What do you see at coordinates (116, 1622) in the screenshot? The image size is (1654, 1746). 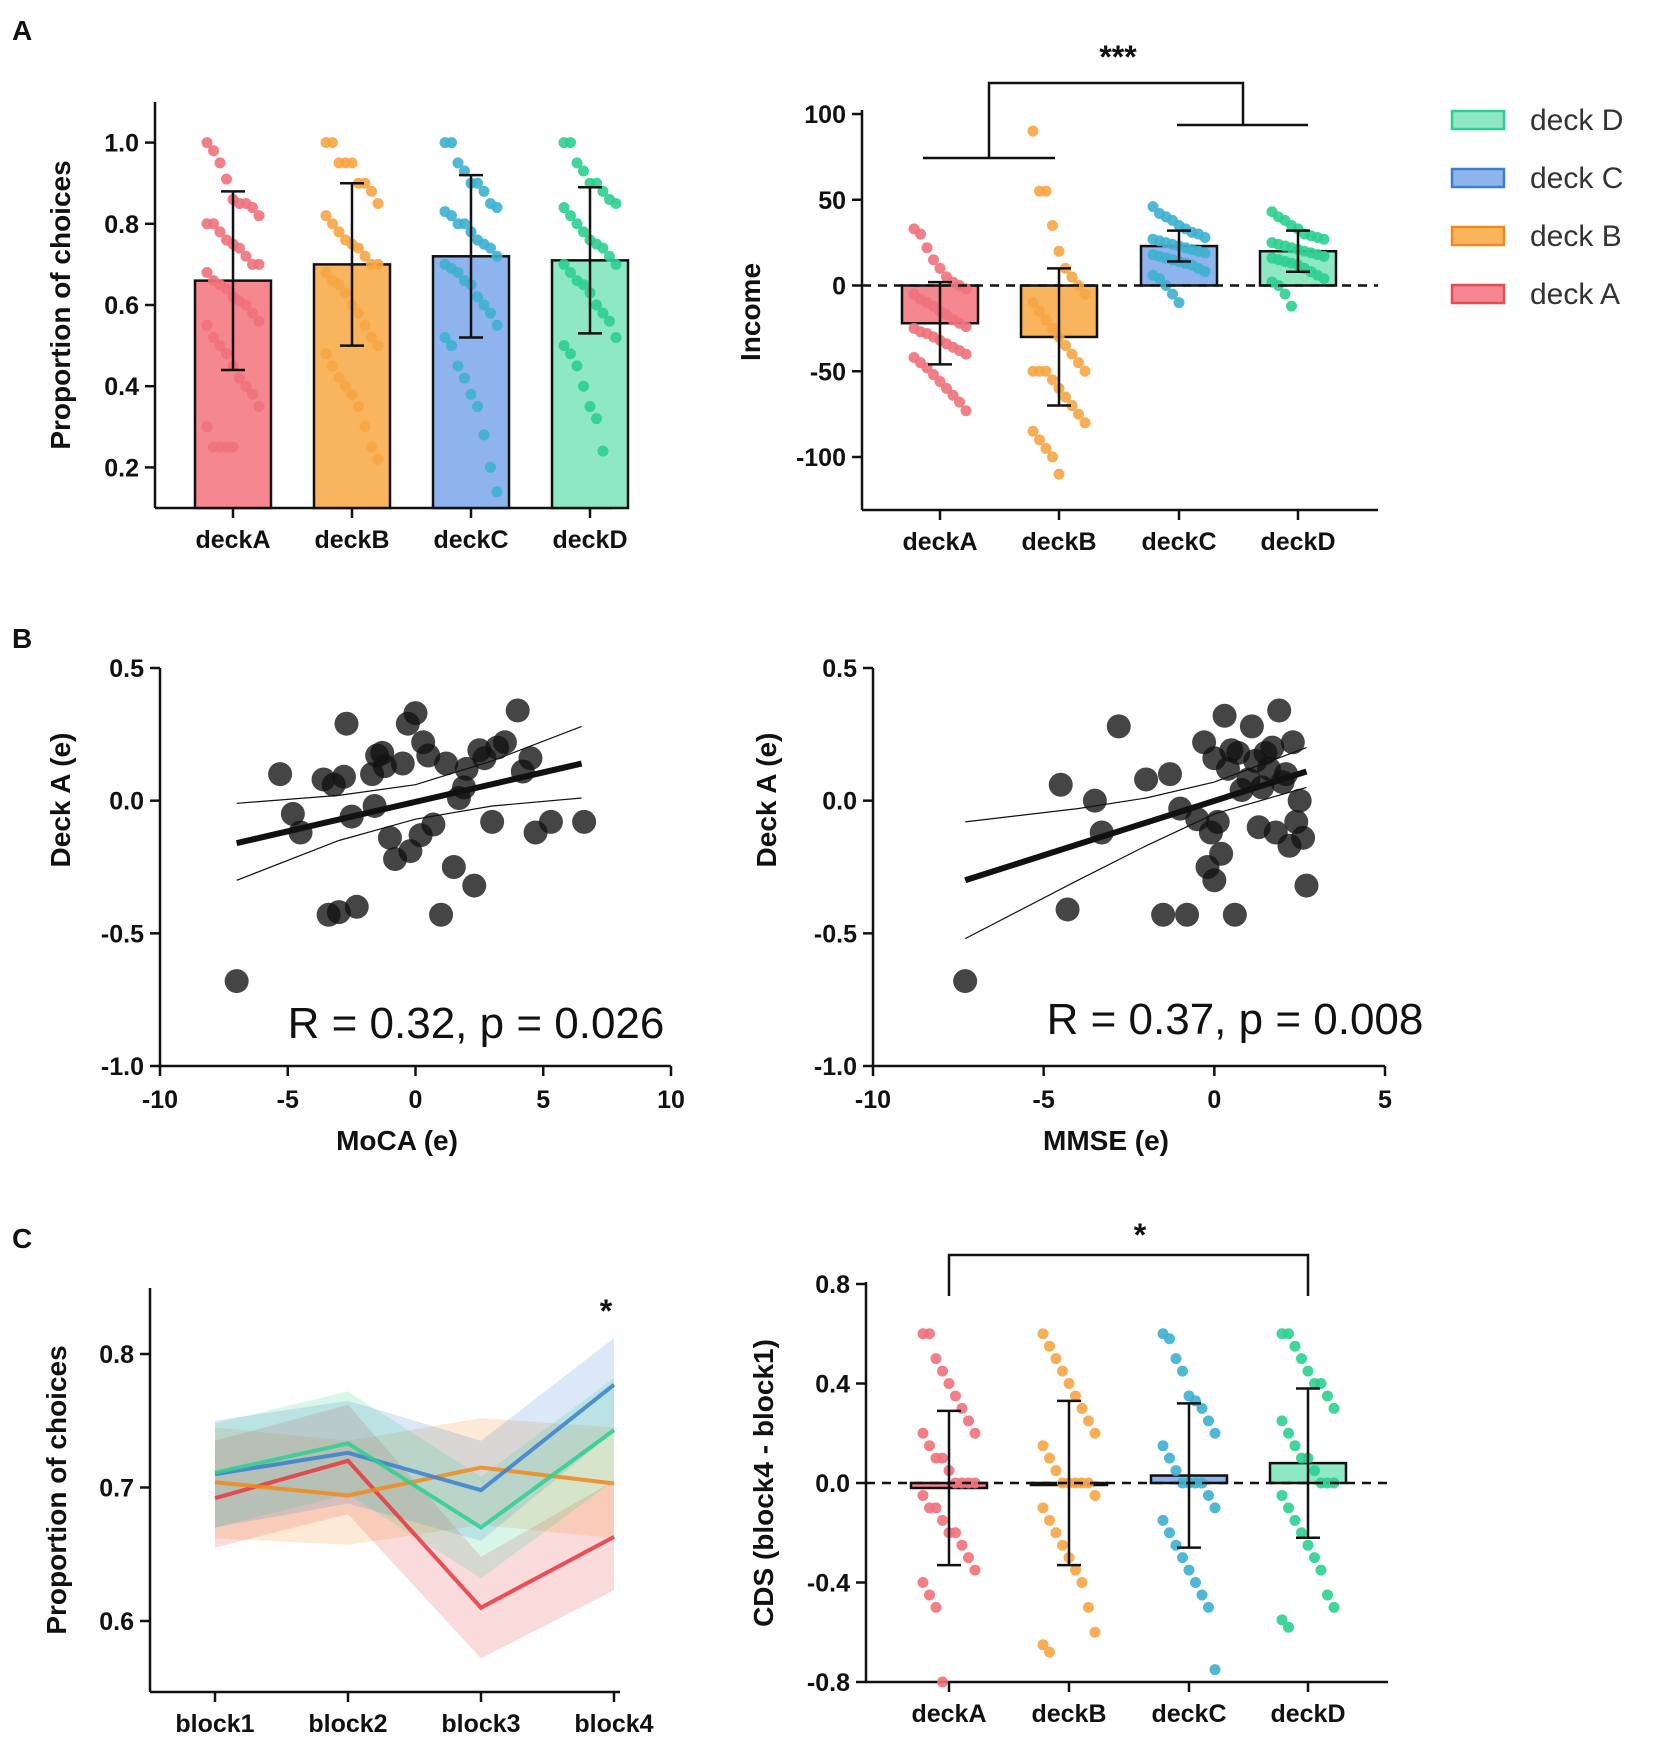 I see `y-tick-label: 0.6` at bounding box center [116, 1622].